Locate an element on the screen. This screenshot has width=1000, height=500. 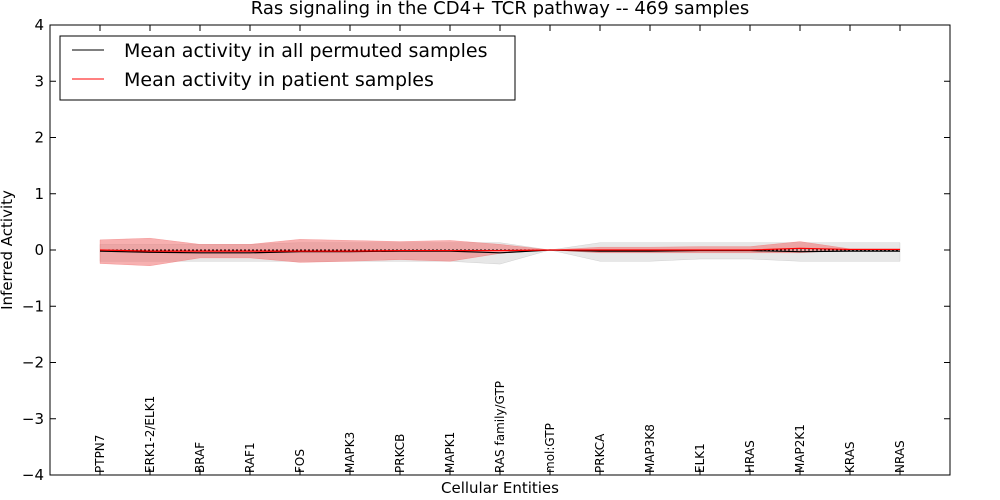
y-tick-label: −4 is located at coordinates (33, 475).